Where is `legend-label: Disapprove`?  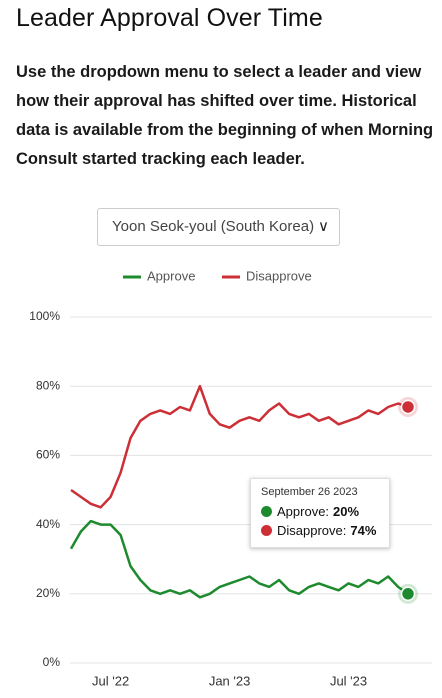 legend-label: Disapprove is located at coordinates (279, 275).